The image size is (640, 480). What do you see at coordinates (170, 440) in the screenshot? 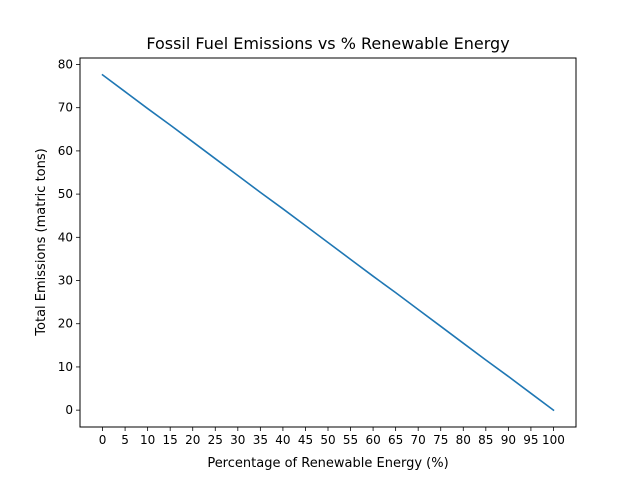
I see `x-tick-label-15: 15` at bounding box center [170, 440].